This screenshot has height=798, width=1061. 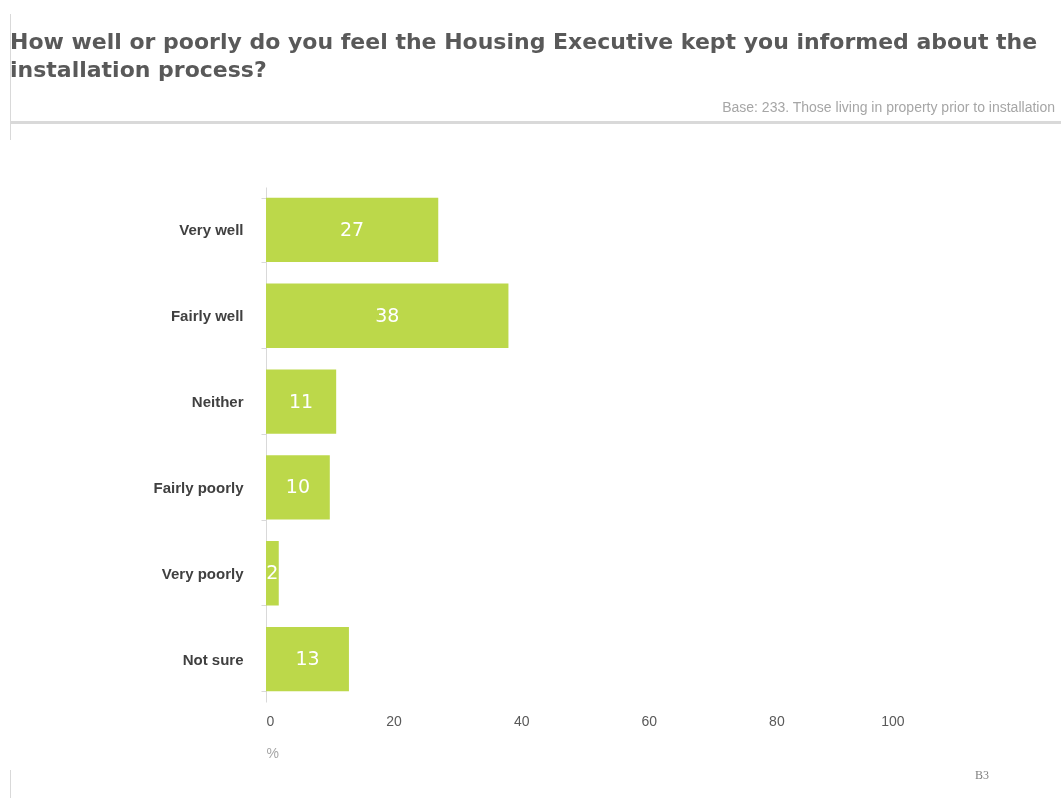 I want to click on x-tick-label: 80, so click(x=777, y=720).